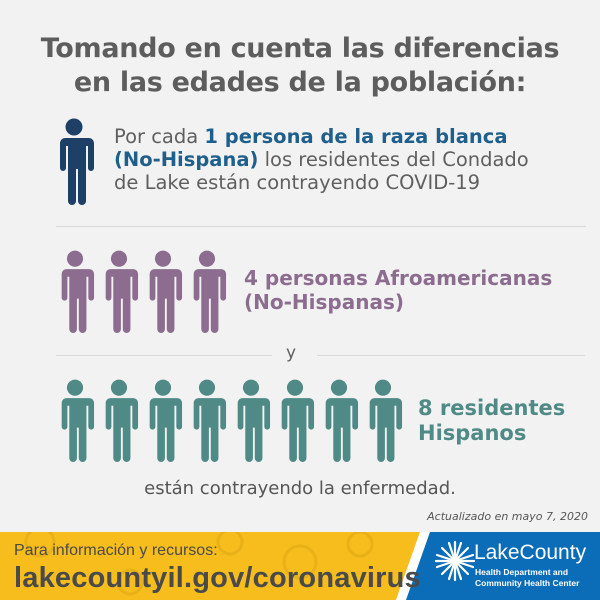  I want to click on footer-background, so click(300, 566).